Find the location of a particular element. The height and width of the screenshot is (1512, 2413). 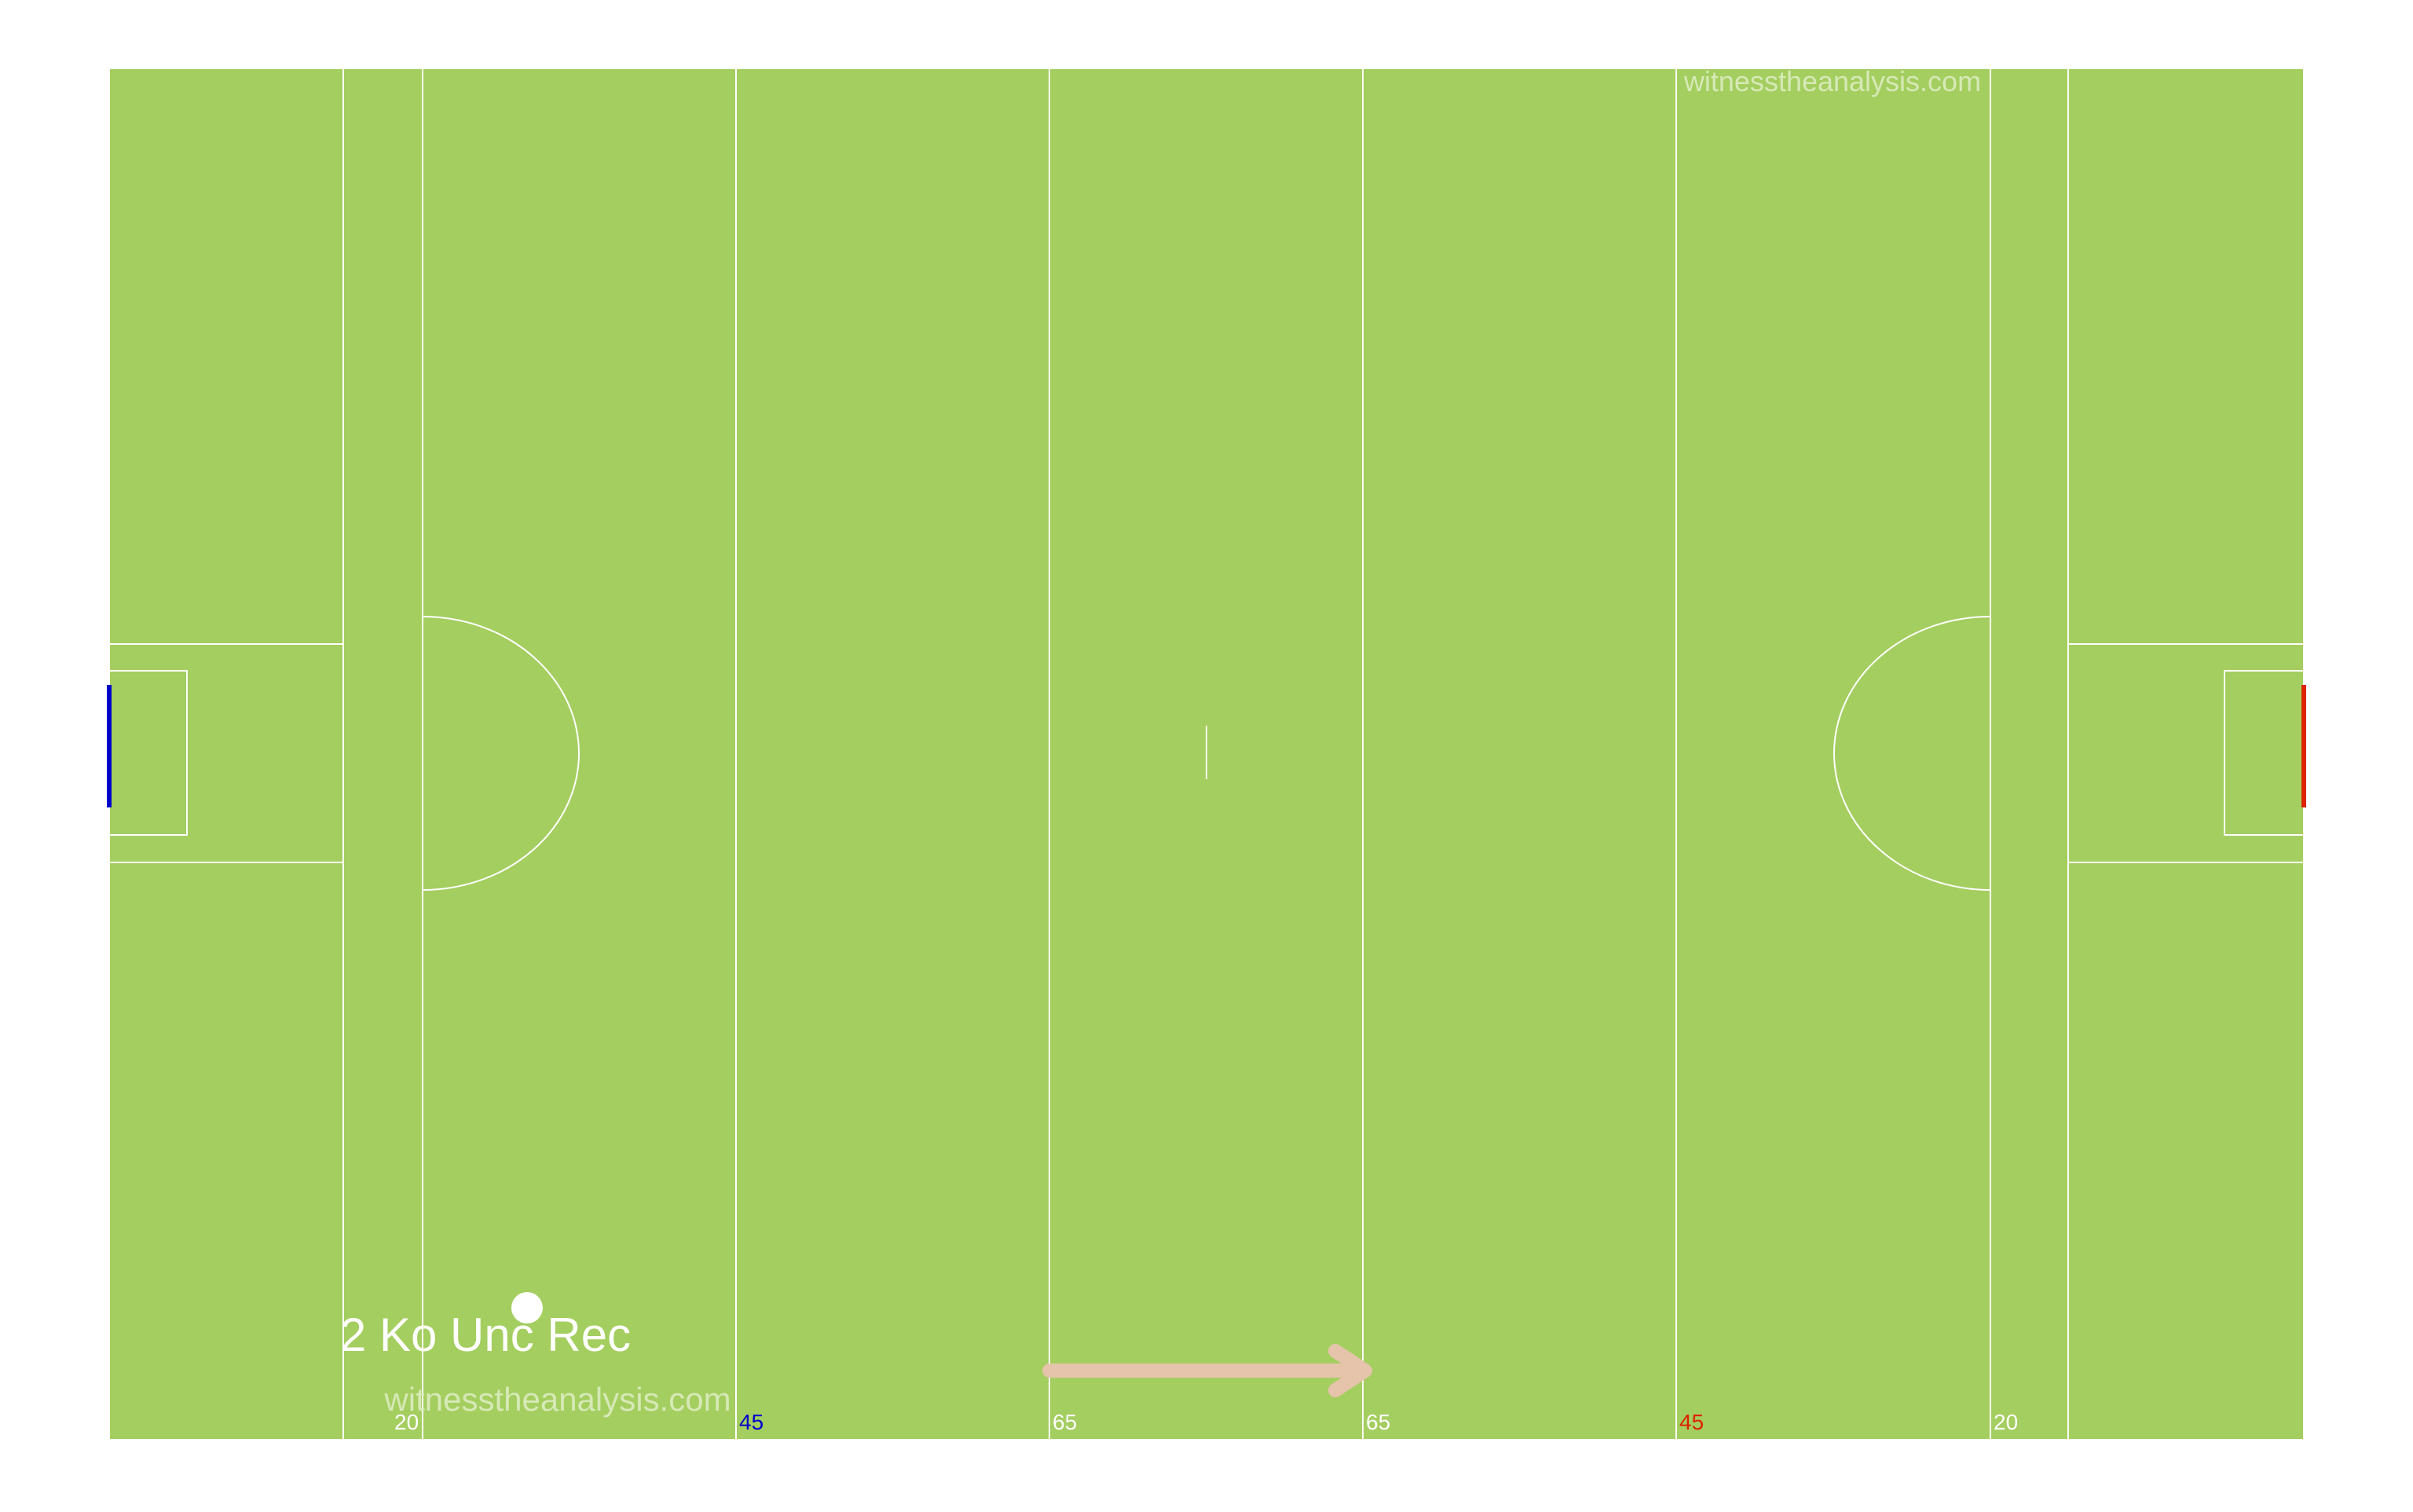

left-d-arc is located at coordinates (501, 753).